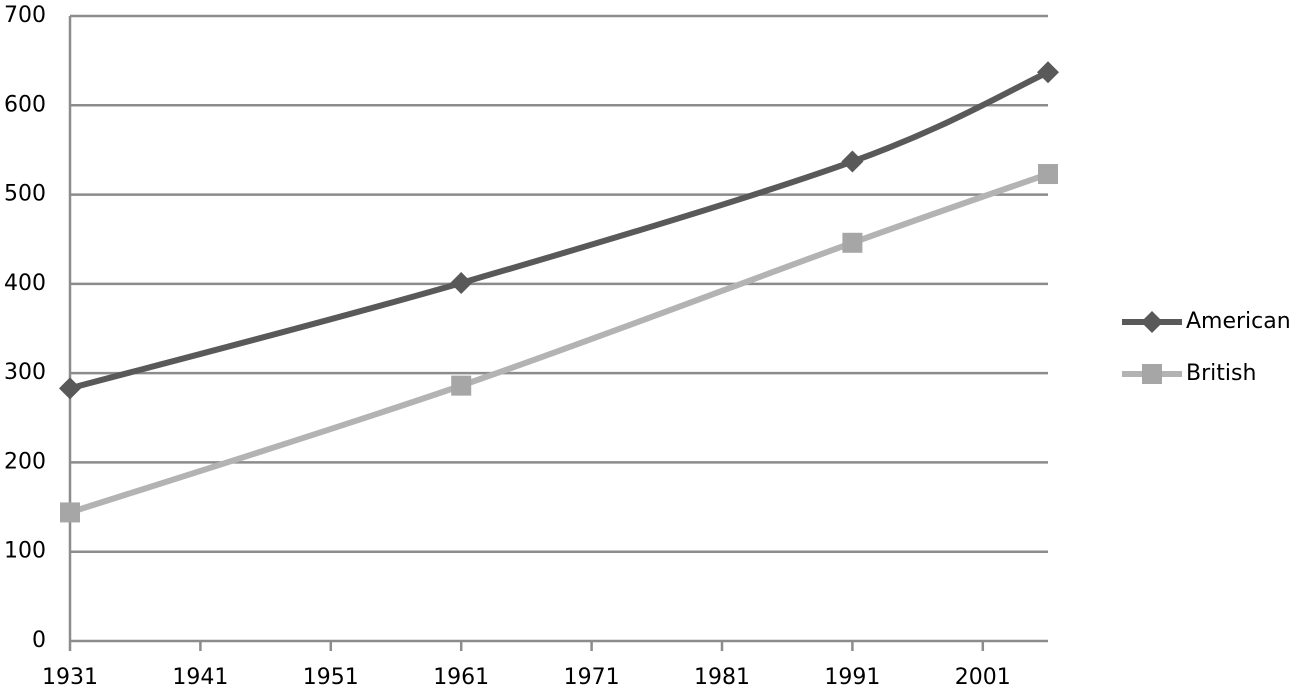  Describe the element at coordinates (852, 677) in the screenshot. I see `x-tick-label: 1991` at that location.